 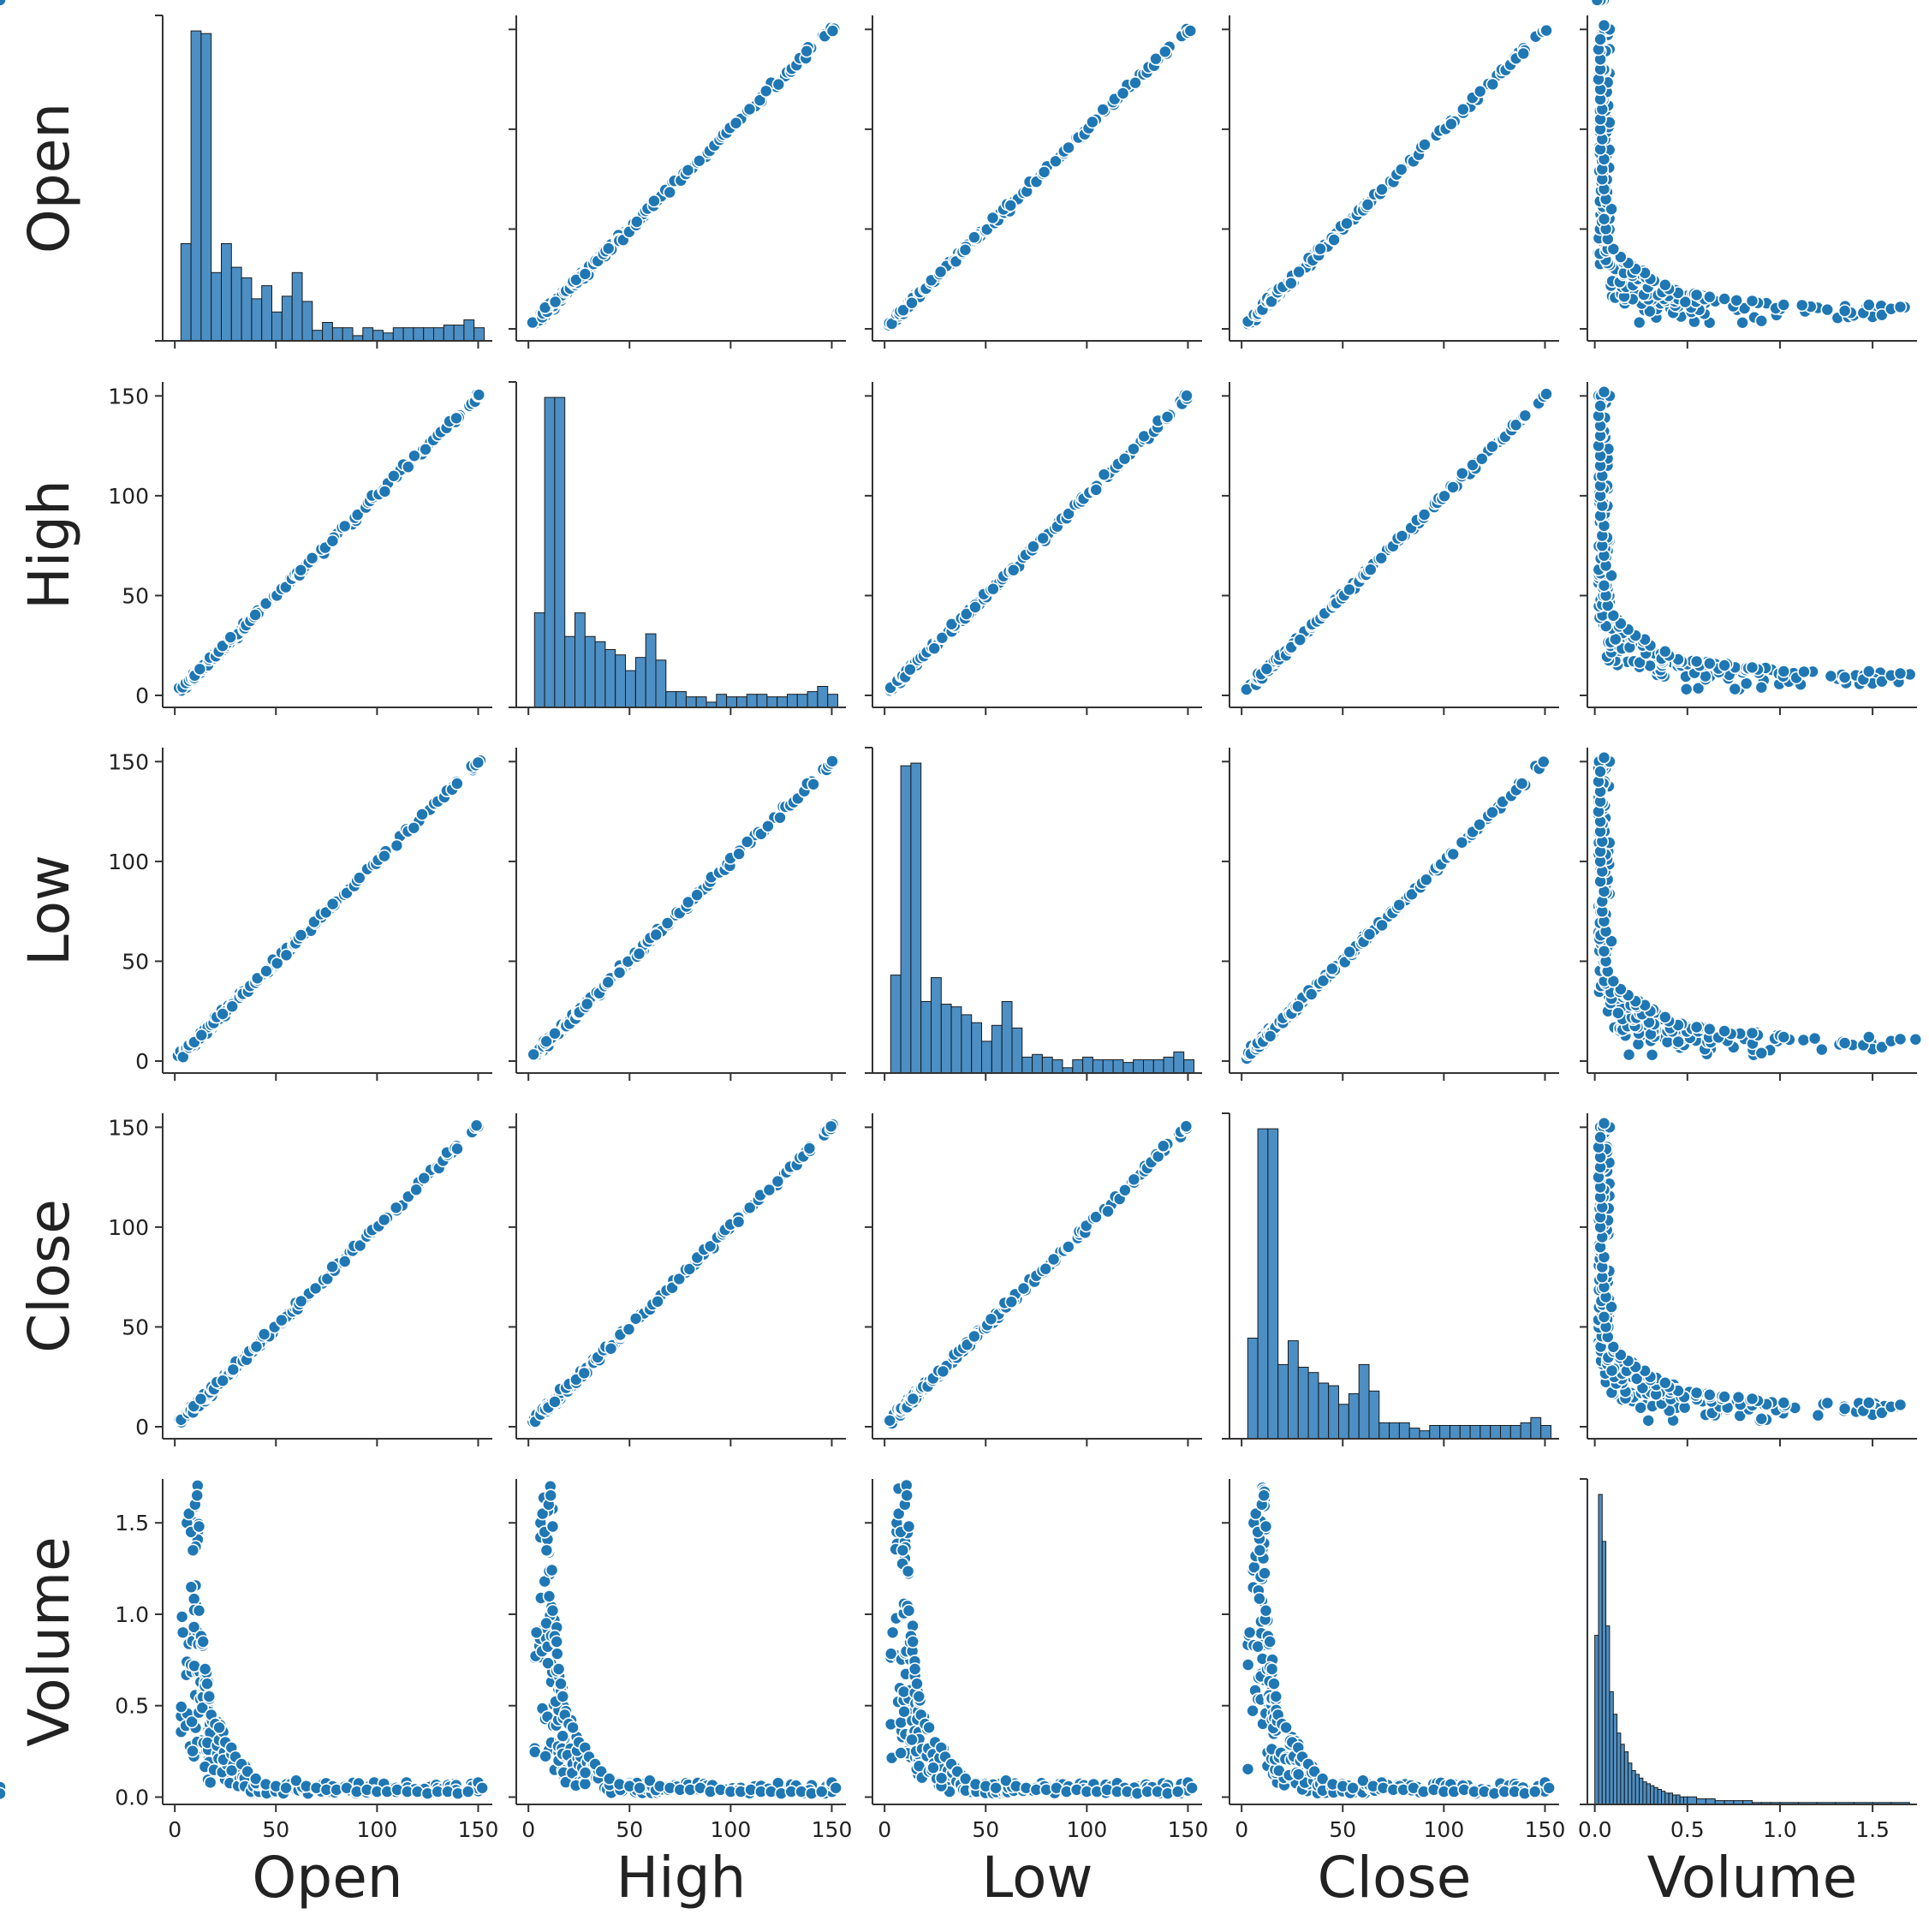 What do you see at coordinates (324, 182) in the screenshot?
I see `panel-open-vs-open` at bounding box center [324, 182].